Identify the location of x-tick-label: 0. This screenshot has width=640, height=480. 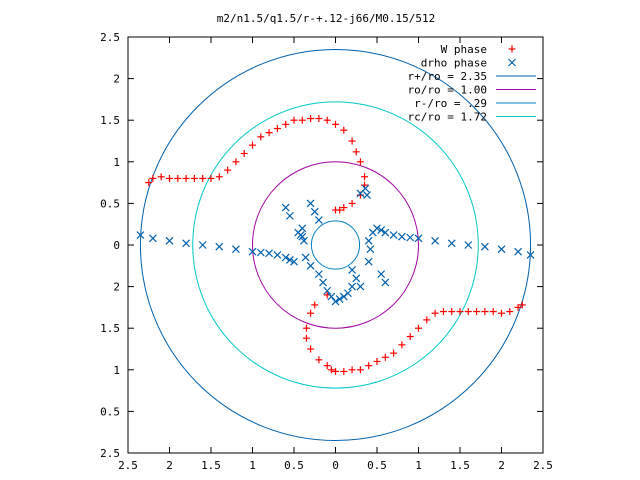
(335, 465).